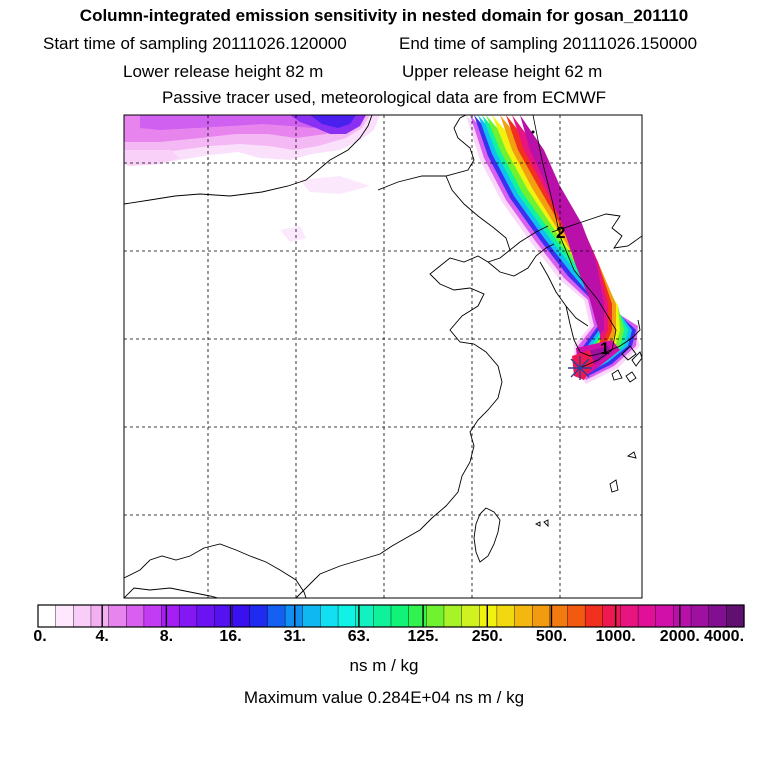 This screenshot has height=768, width=768. What do you see at coordinates (230, 636) in the screenshot?
I see `colorbar-tick-label: 16.` at bounding box center [230, 636].